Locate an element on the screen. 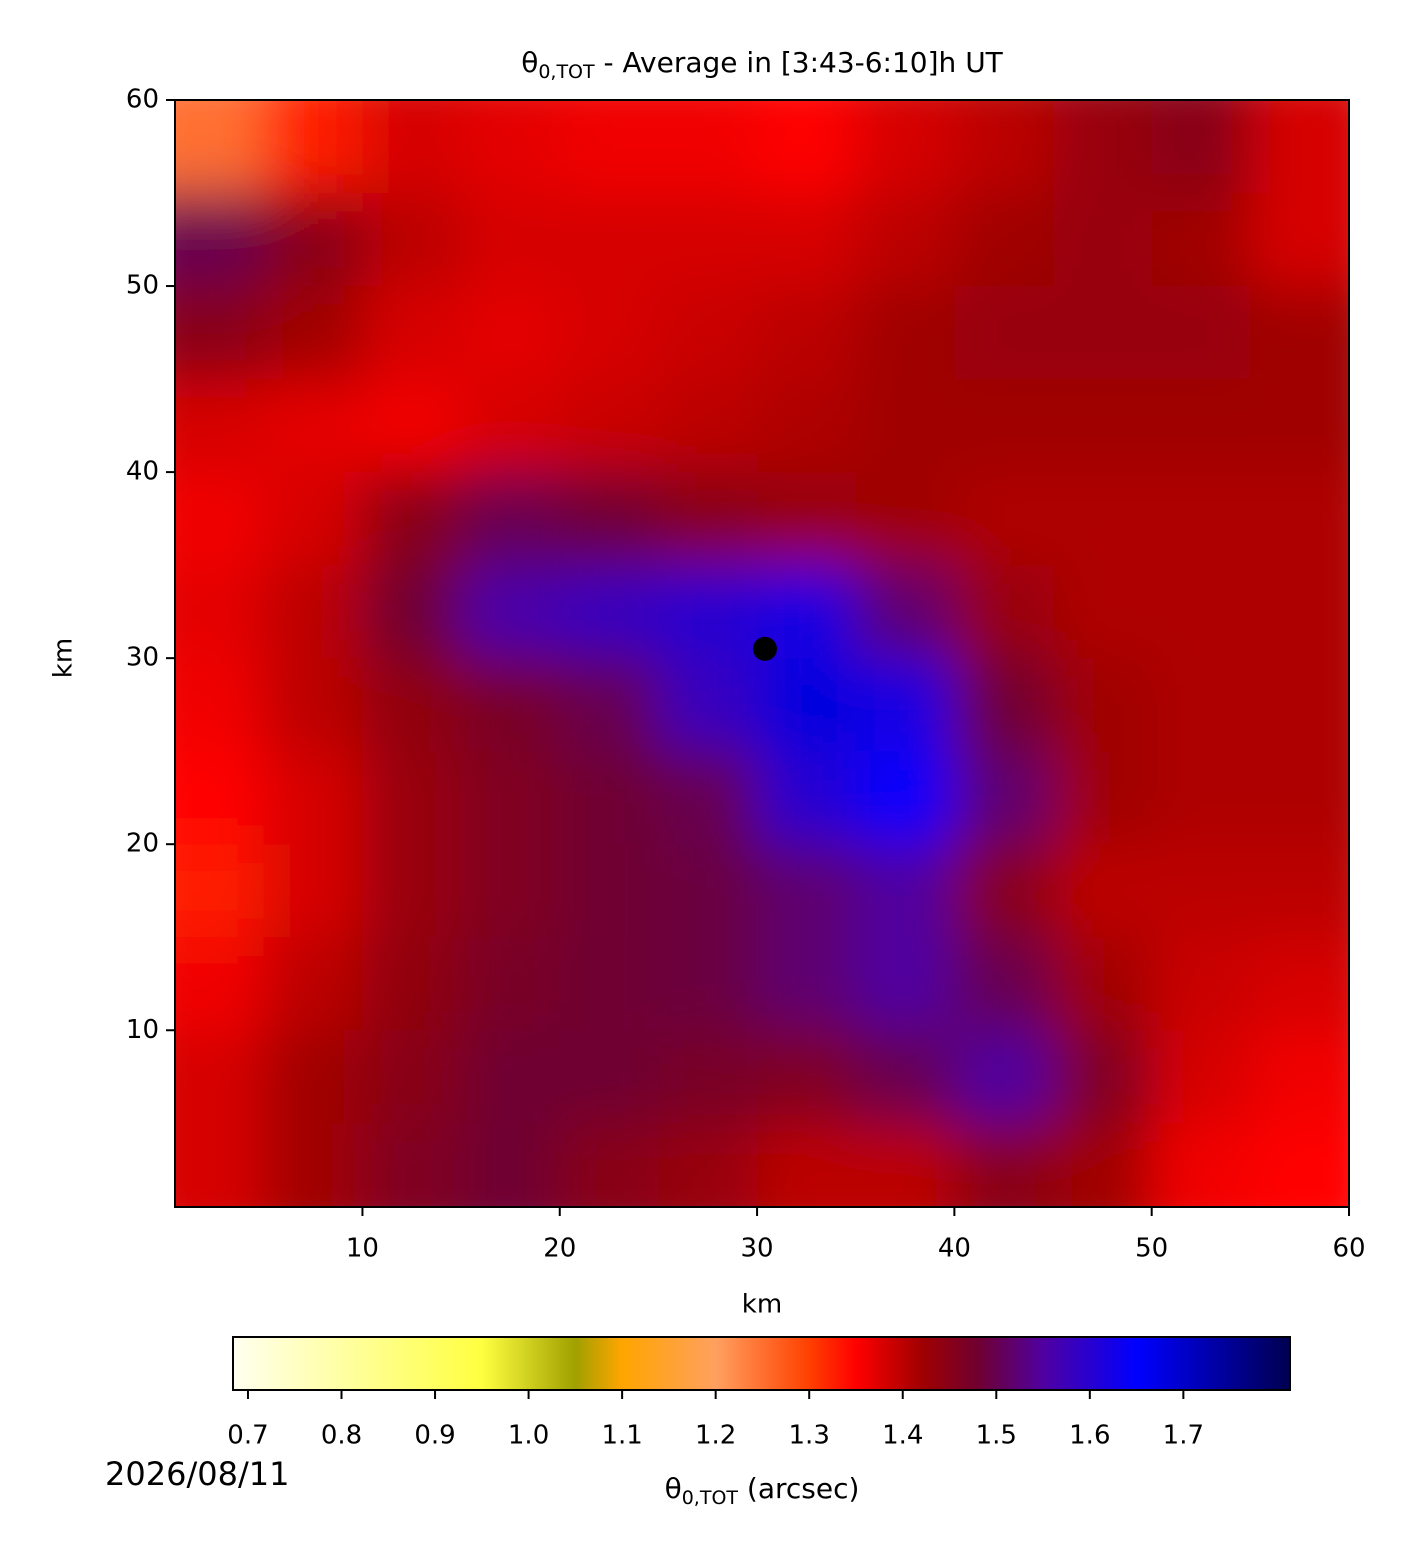 Image resolution: width=1418 pixels, height=1560 pixels. title-subscript: 0,TOT is located at coordinates (566, 72).